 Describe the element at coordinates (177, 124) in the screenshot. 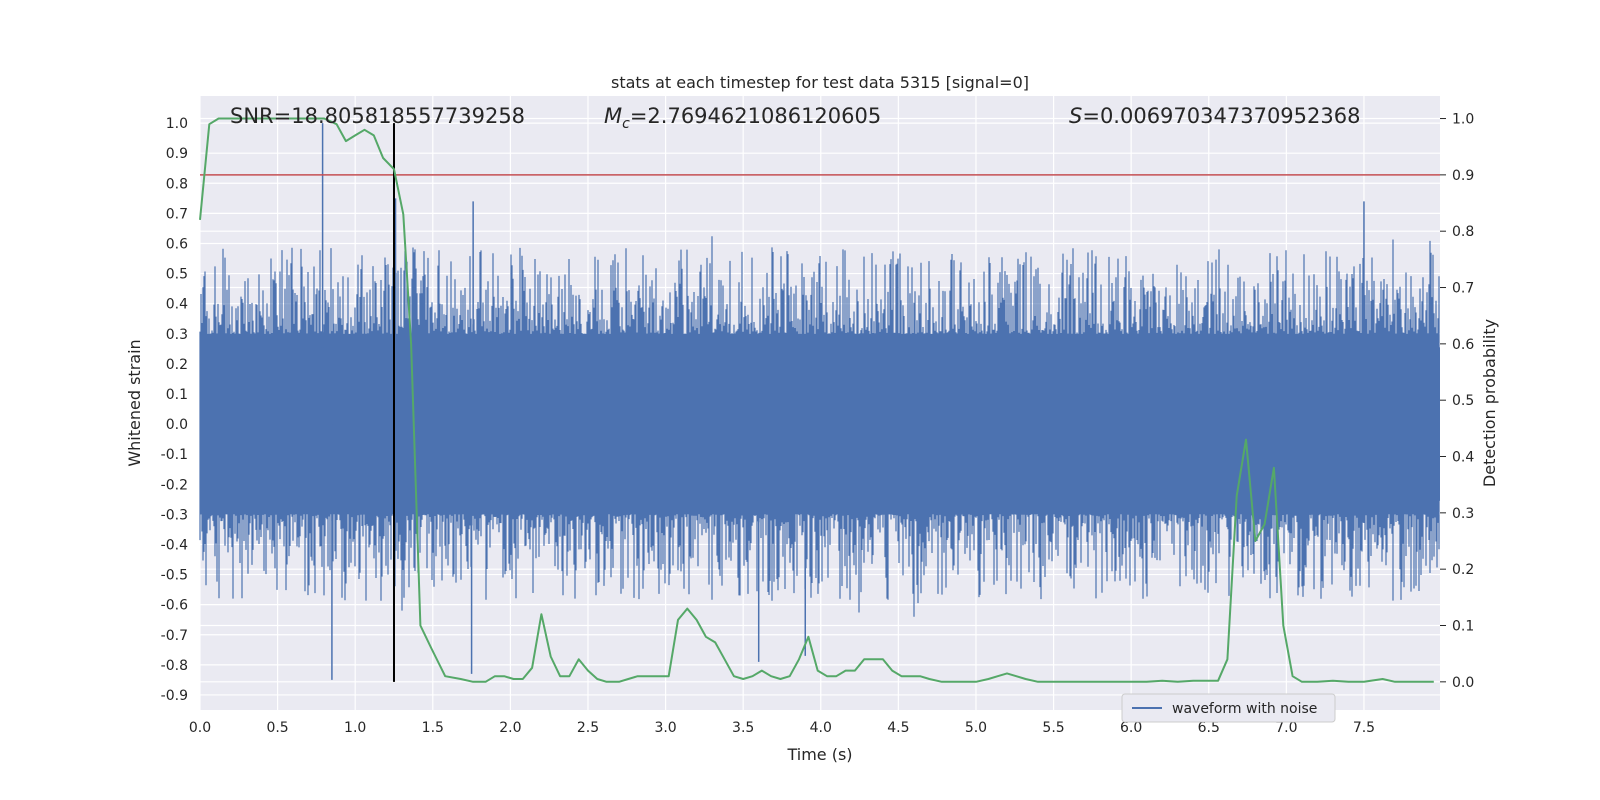

I see `y-tick-label: 1.0` at that location.